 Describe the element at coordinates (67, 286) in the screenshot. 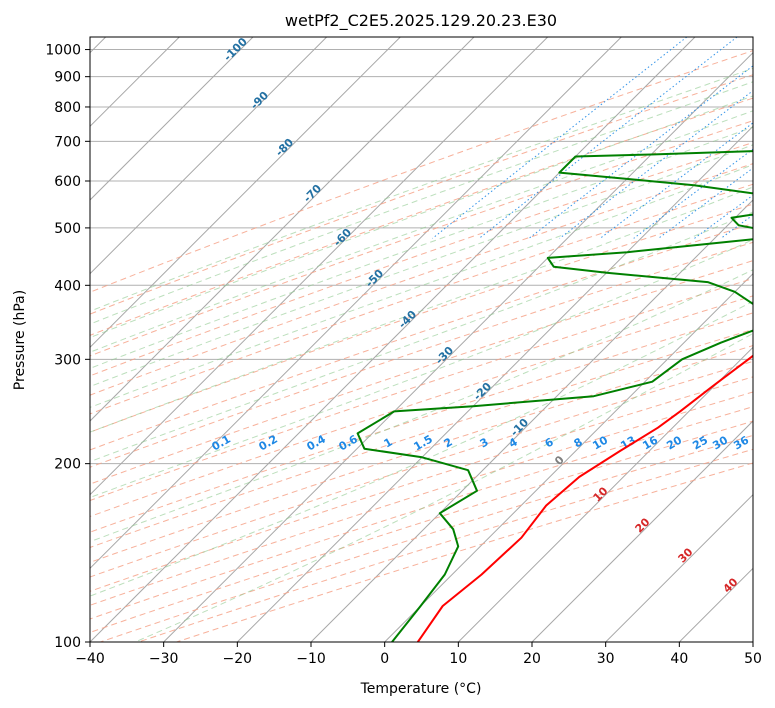

I see `y-tick-label: 400` at that location.